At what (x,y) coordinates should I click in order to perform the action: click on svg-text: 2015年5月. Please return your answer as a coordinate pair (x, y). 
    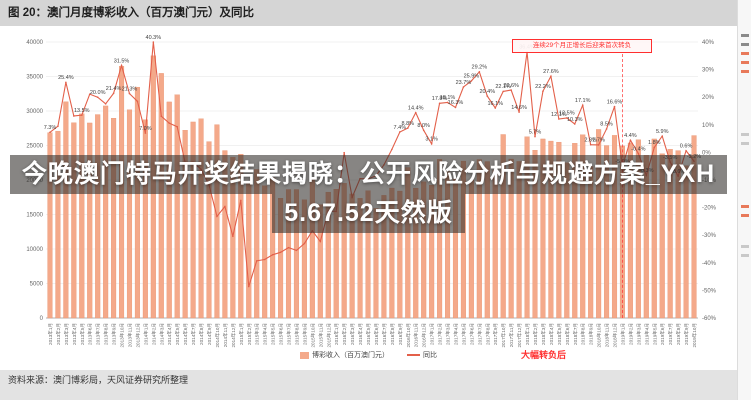
    Looking at the image, I should click on (273, 334).